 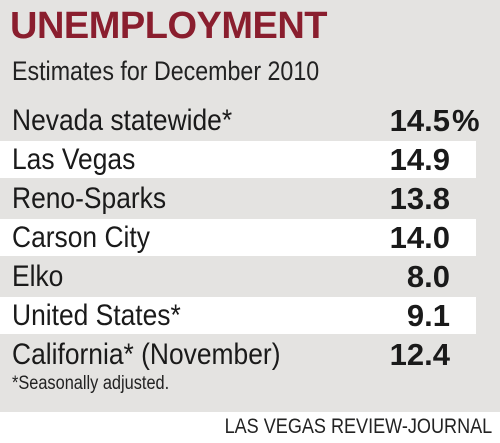 I want to click on table-row: United States* 9.1, so click(x=238, y=315).